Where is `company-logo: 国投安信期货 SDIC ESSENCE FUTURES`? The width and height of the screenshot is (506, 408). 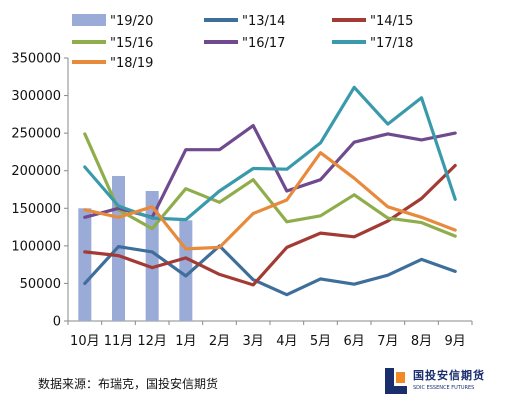
company-logo: 国投安信期货 SDIC ESSENCE FUTURES is located at coordinates (442, 382).